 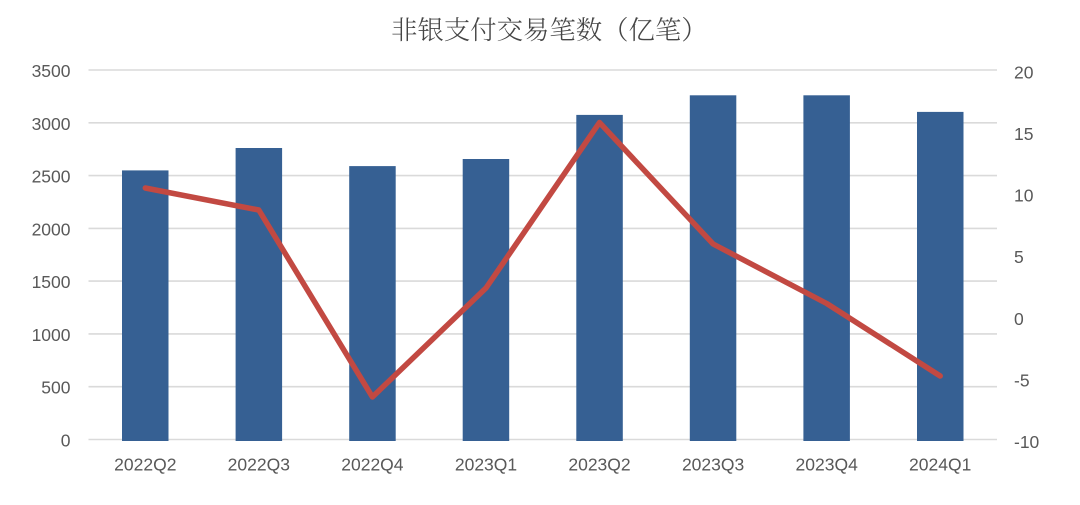 What do you see at coordinates (1024, 73) in the screenshot?
I see `svg-text: 20` at bounding box center [1024, 73].